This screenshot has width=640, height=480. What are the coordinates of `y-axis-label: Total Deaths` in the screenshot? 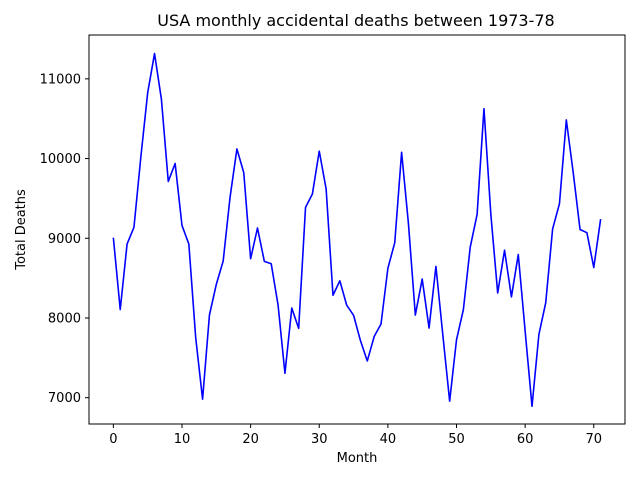 It's located at (21, 230).